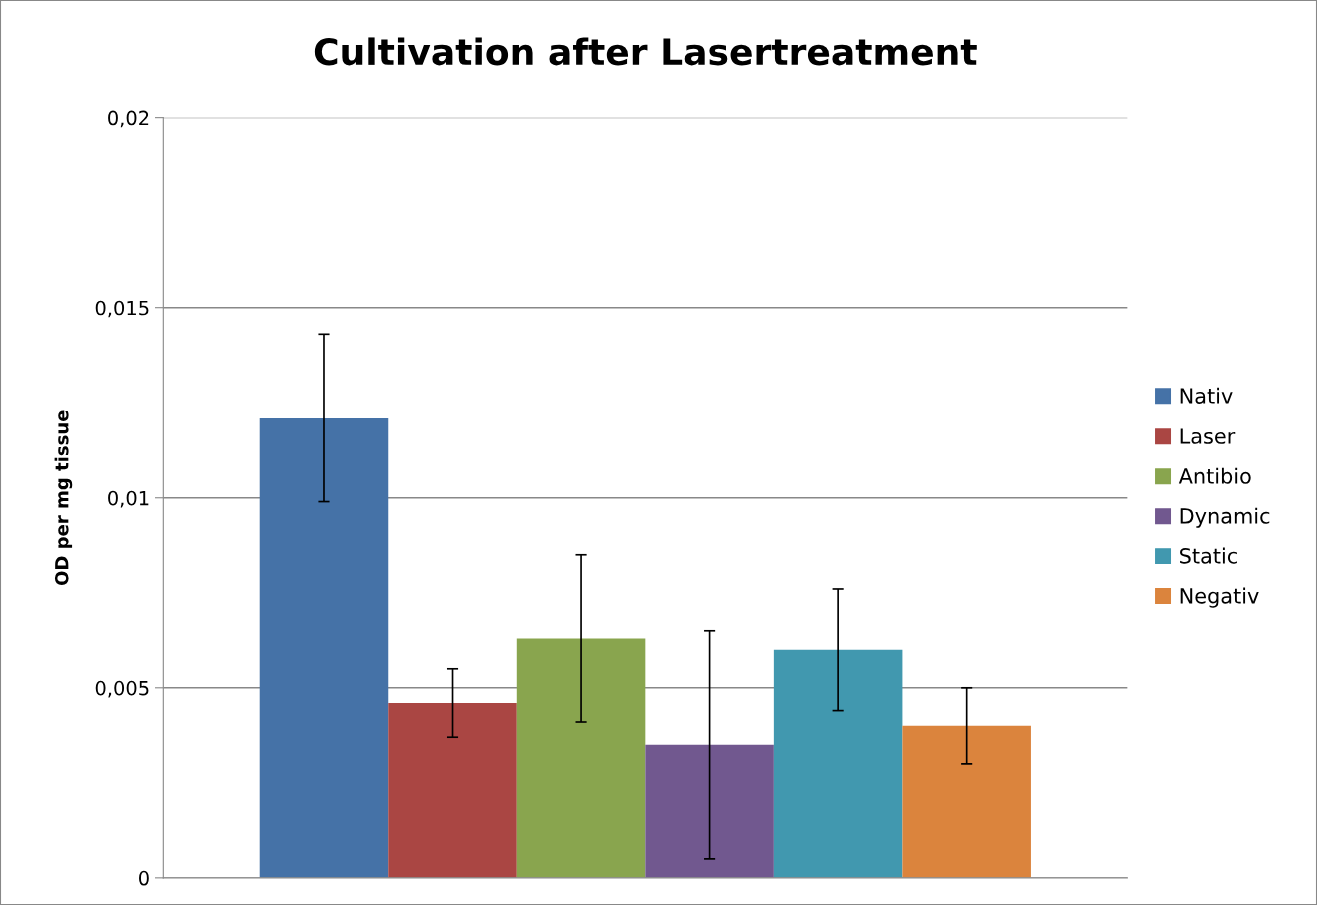  What do you see at coordinates (1208, 436) in the screenshot?
I see `legend-label: Laser` at bounding box center [1208, 436].